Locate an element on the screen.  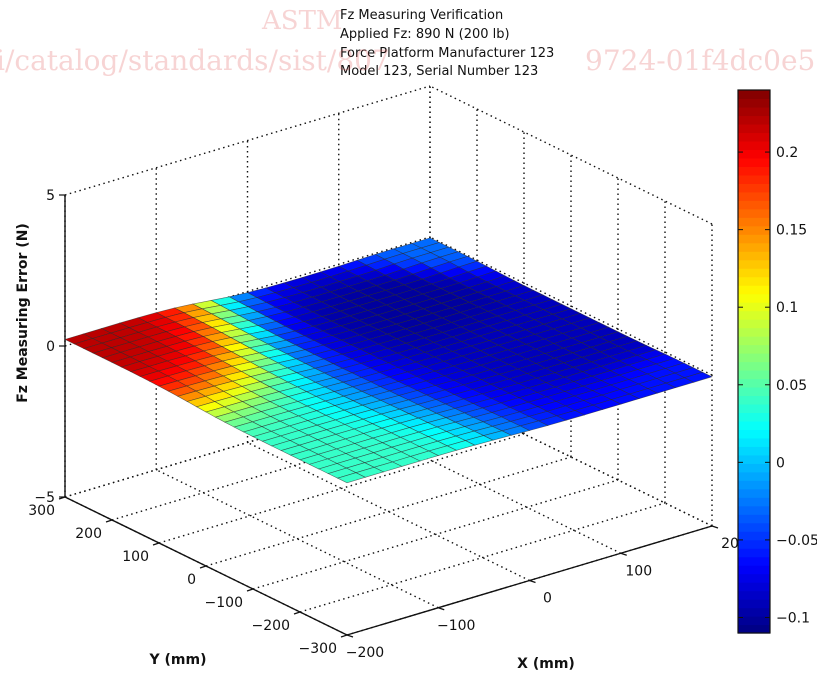
colorbar-tick-label: 0.1 is located at coordinates (787, 308).